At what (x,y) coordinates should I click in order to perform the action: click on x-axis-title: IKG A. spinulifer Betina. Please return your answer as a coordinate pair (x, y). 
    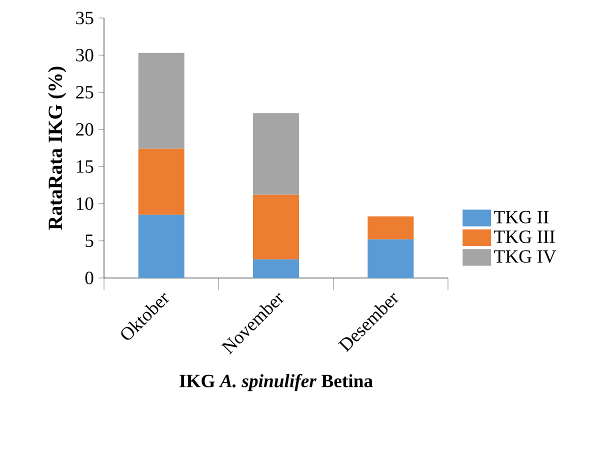
    Looking at the image, I should click on (276, 383).